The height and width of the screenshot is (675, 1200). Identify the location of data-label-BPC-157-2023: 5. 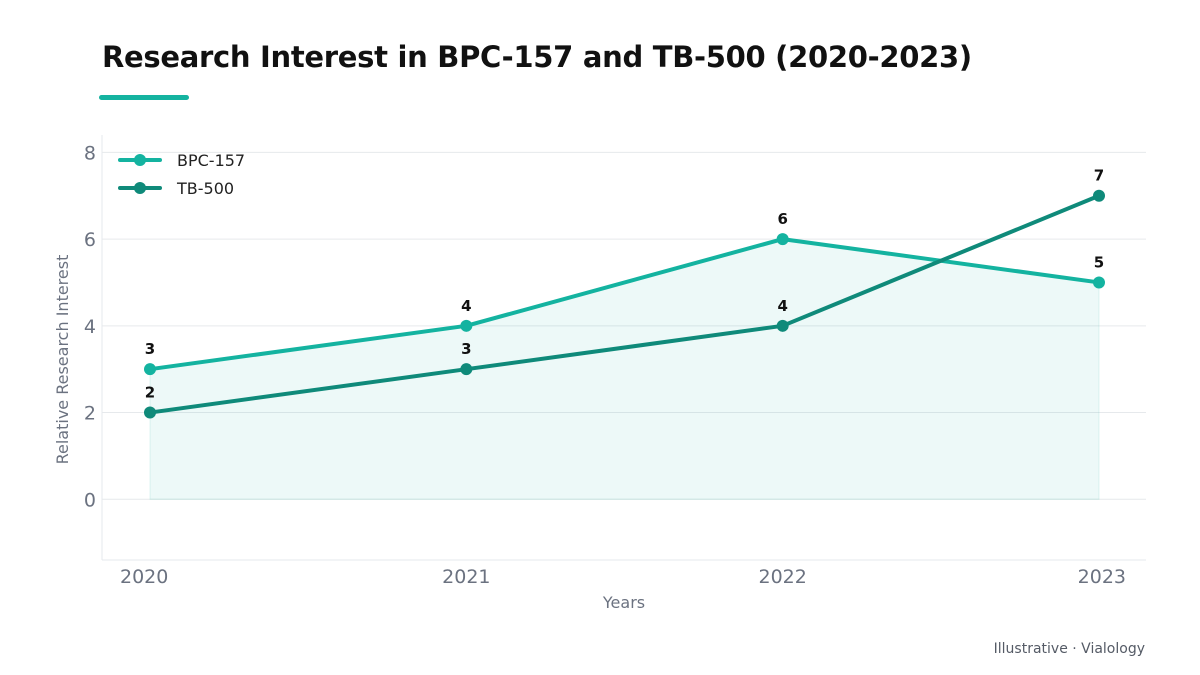
(1099, 262).